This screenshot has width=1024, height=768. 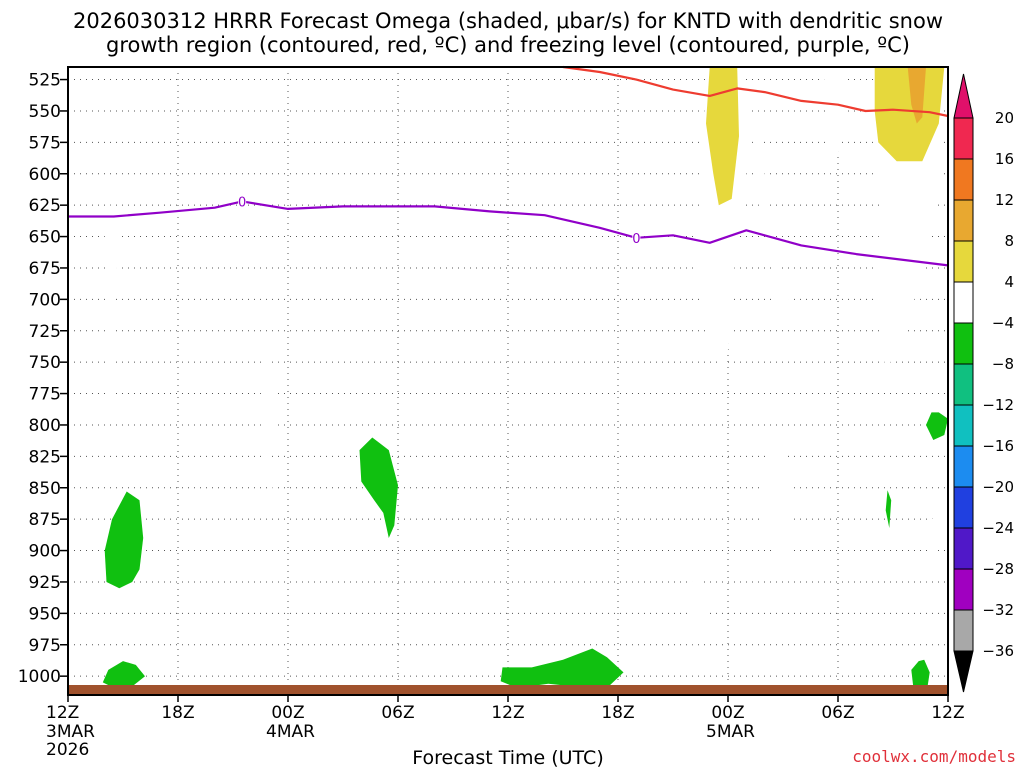 What do you see at coordinates (45, 112) in the screenshot?
I see `y-tick-label-550: 550` at bounding box center [45, 112].